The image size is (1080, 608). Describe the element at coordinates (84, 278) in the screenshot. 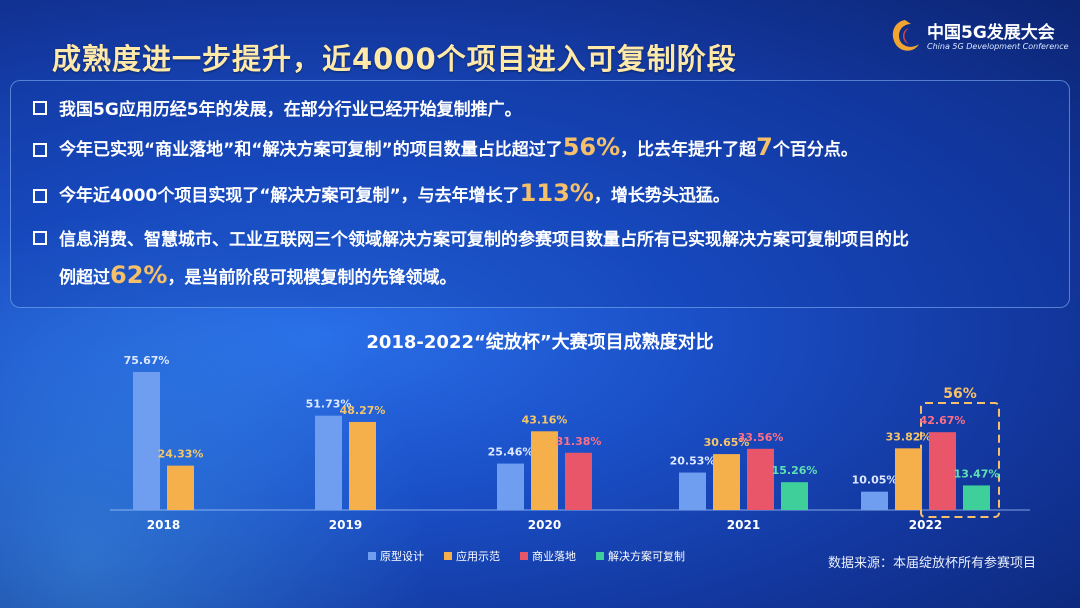

I see `bullet-text-part: 例超过` at that location.